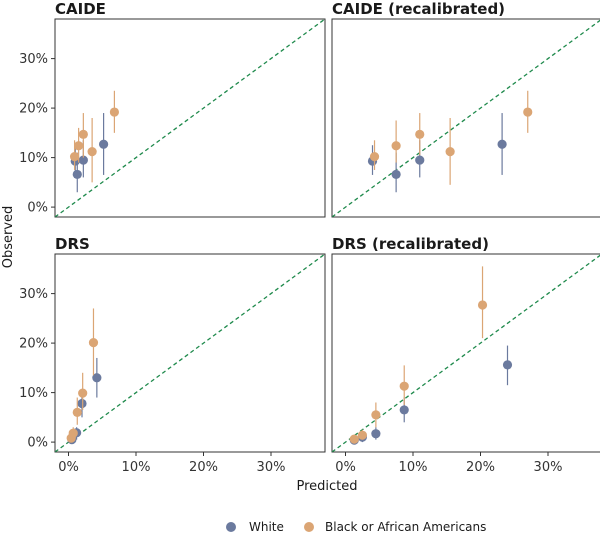 The width and height of the screenshot is (600, 539). What do you see at coordinates (326, 486) in the screenshot?
I see `x-axis-title: Predicted` at bounding box center [326, 486].